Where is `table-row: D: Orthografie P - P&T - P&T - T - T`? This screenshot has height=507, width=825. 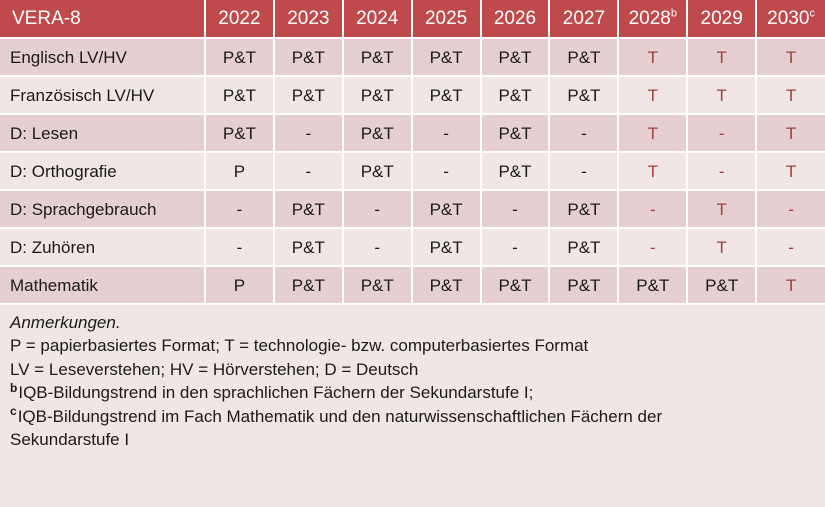 table-row: D: Orthografie P - P&T - P&T - T - T is located at coordinates (412, 171).